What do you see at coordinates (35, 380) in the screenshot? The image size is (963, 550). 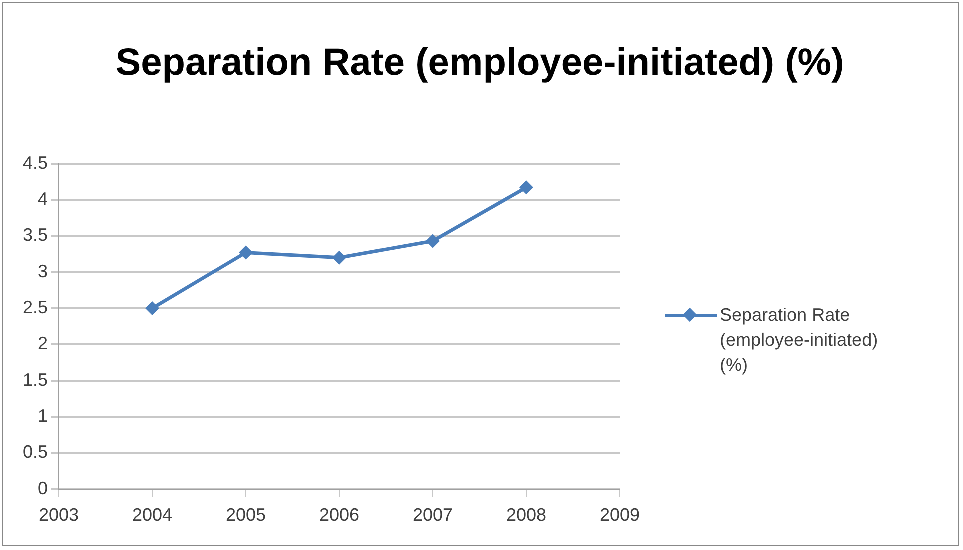 I see `y-tick-label: 1.5` at bounding box center [35, 380].